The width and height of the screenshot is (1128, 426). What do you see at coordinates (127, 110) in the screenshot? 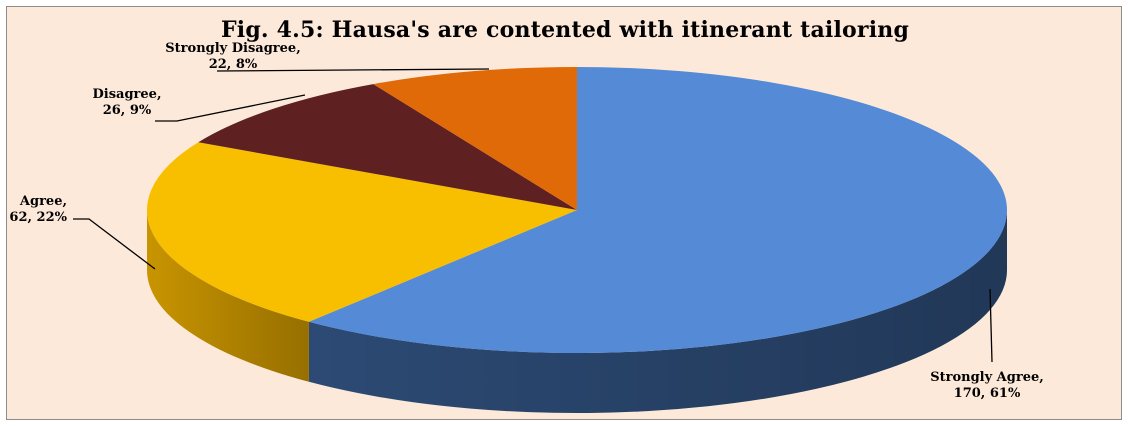
I see `data-label: 26, 9%` at bounding box center [127, 110].